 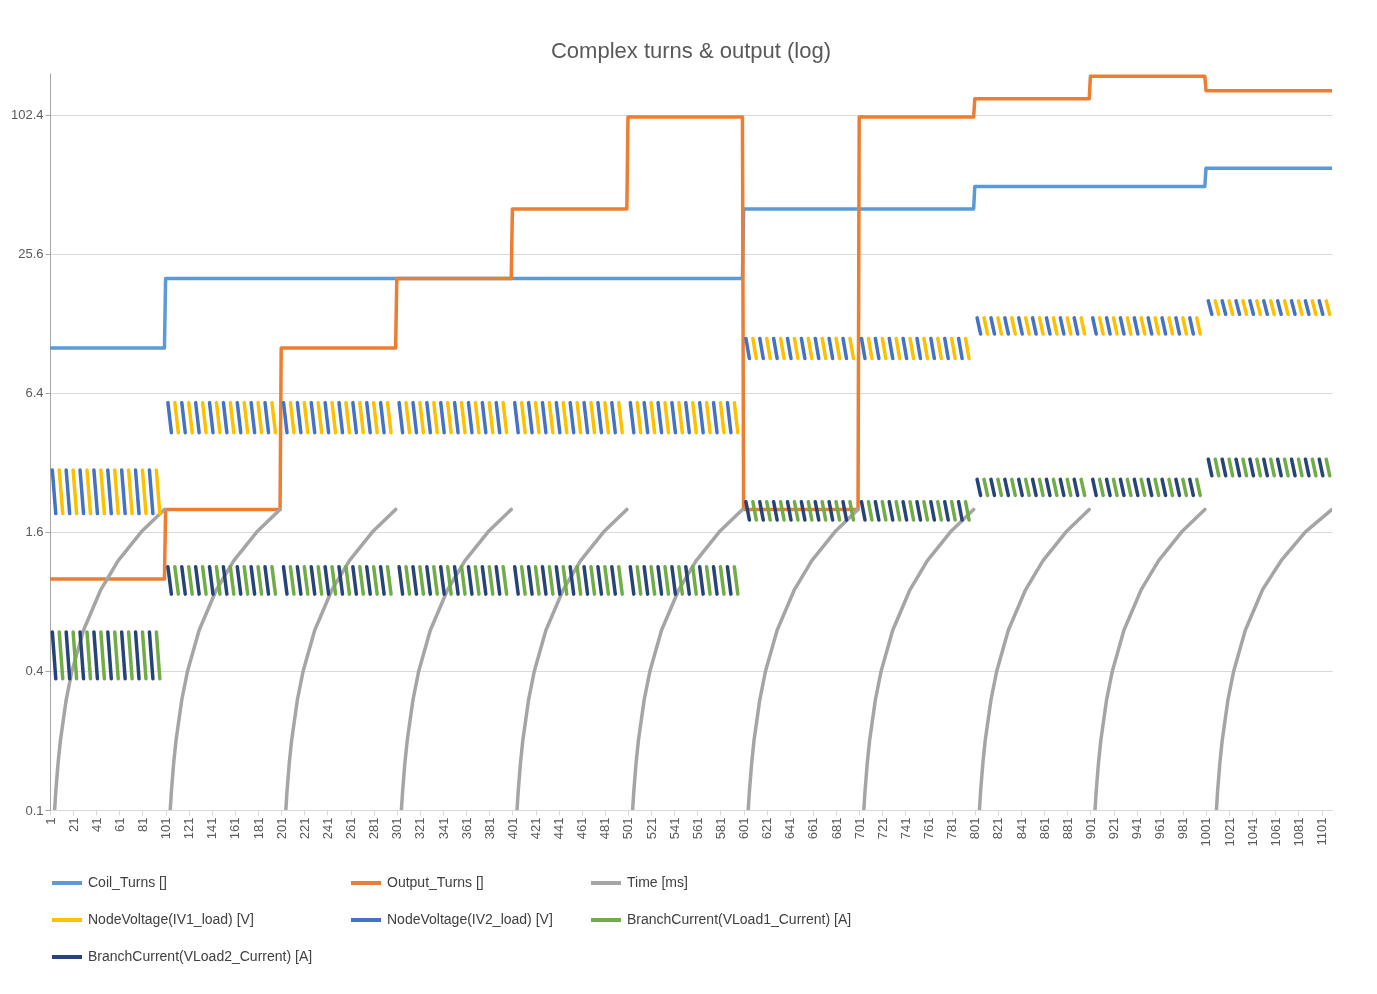 I want to click on x-tick-label: 1021, so click(x=1229, y=832).